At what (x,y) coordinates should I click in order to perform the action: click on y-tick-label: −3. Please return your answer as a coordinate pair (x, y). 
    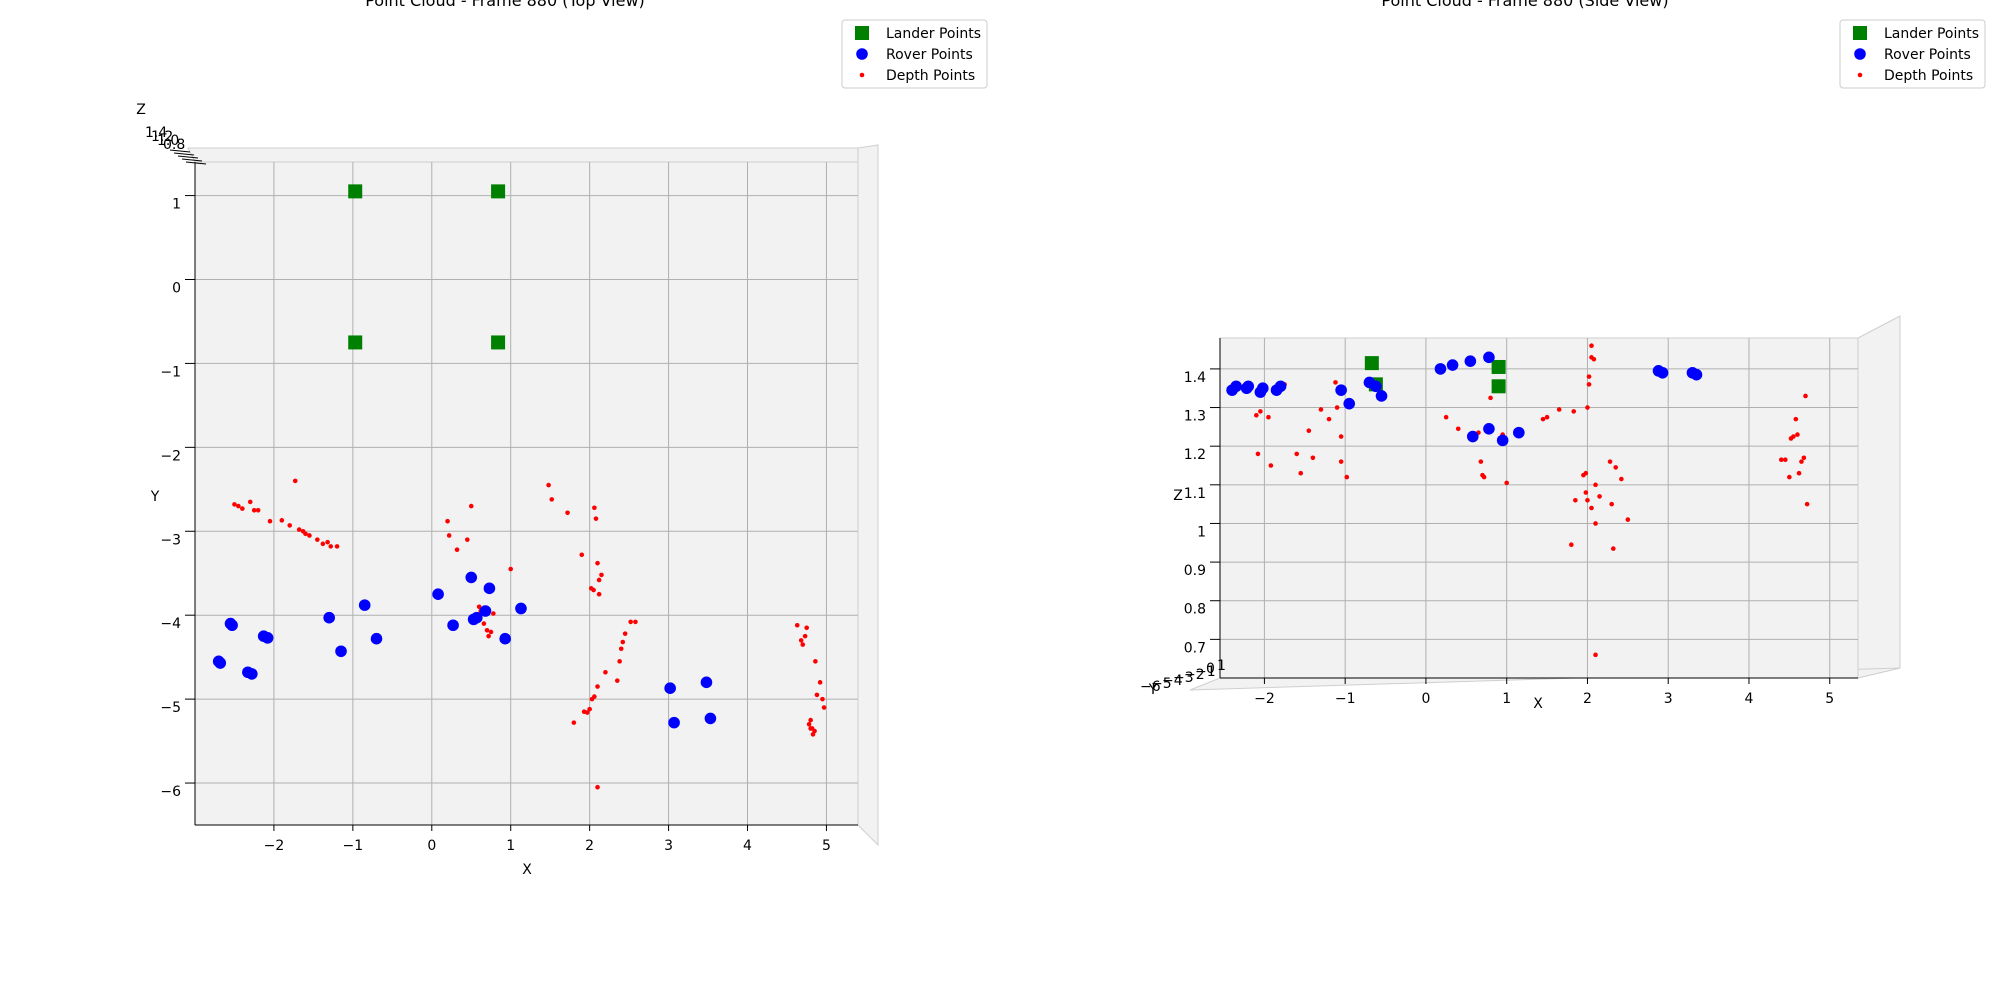
    Looking at the image, I should click on (170, 540).